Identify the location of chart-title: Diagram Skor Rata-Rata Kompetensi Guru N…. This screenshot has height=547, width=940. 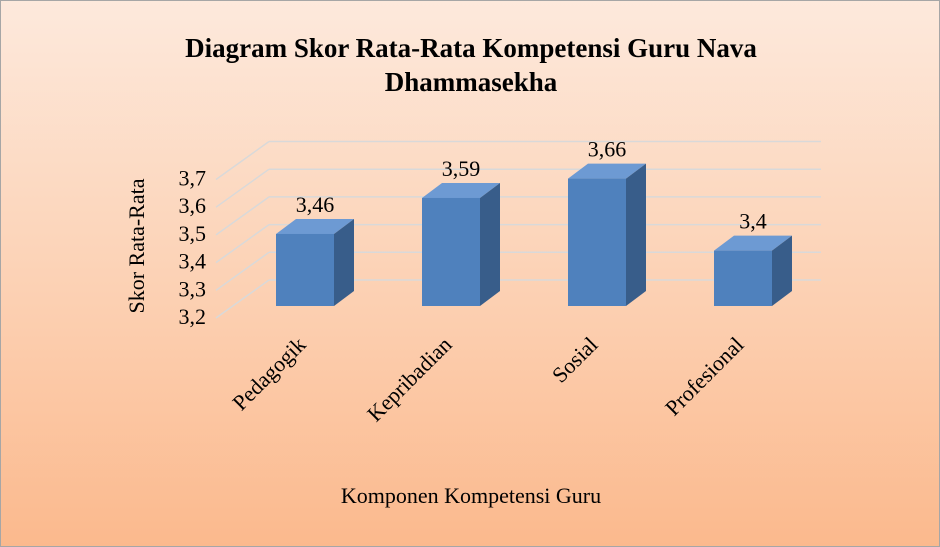
(471, 65).